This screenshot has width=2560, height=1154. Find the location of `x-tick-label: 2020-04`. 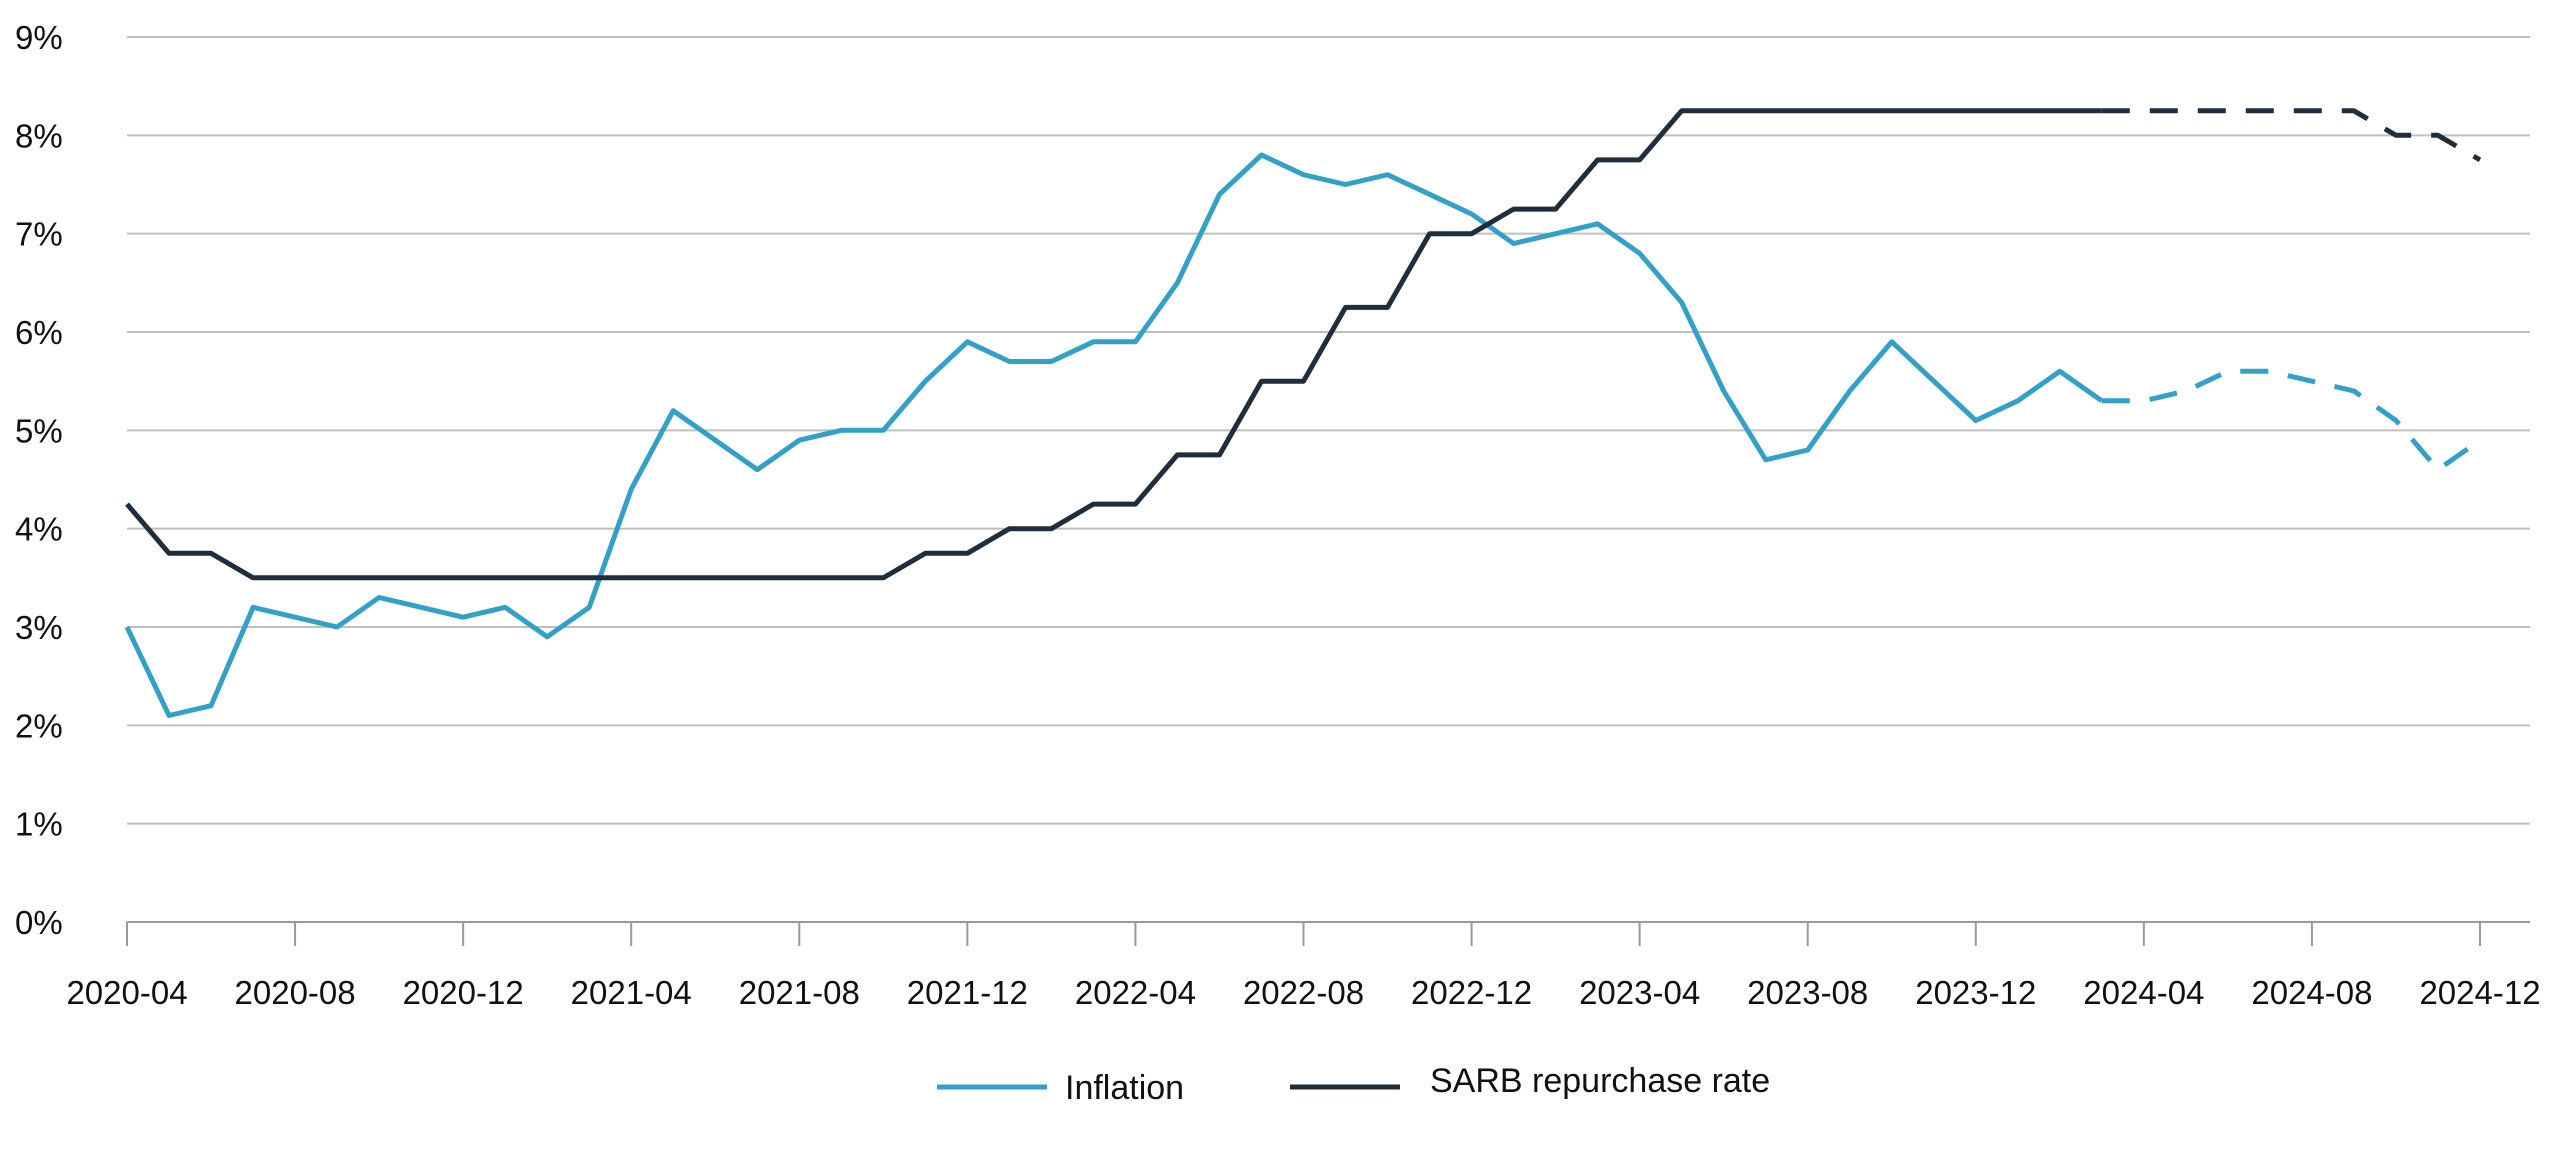

x-tick-label: 2020-04 is located at coordinates (126, 992).